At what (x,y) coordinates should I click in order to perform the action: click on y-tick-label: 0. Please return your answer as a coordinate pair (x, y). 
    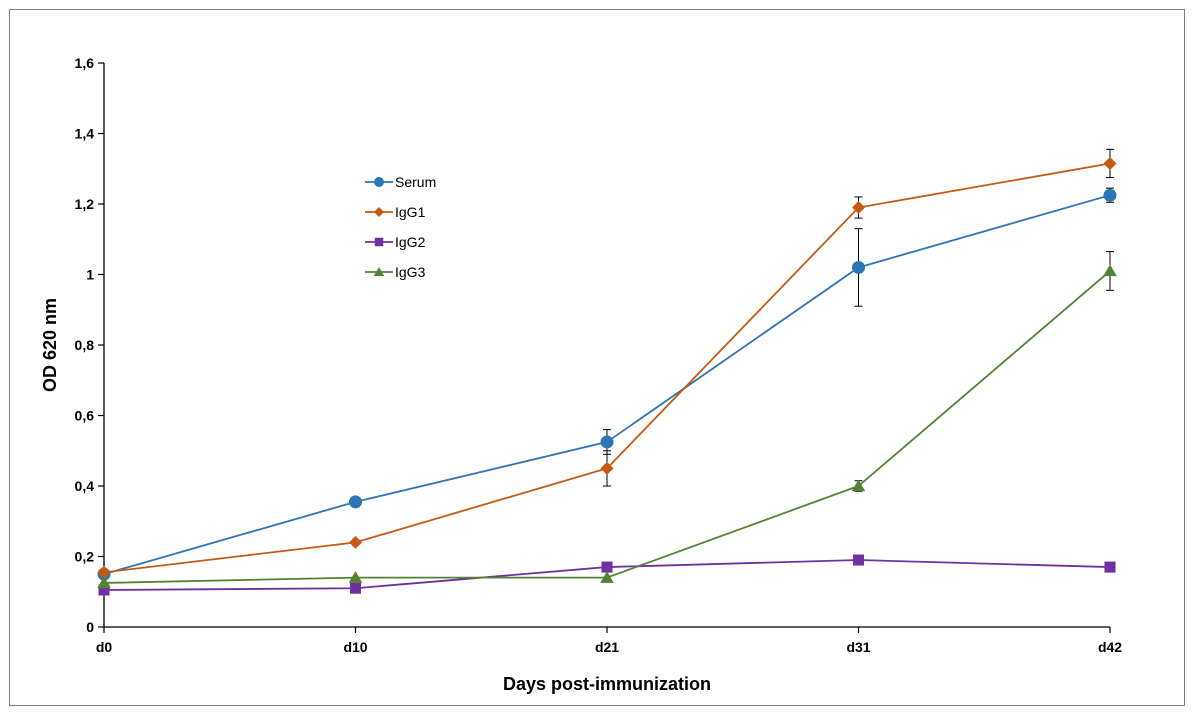
    Looking at the image, I should click on (90, 627).